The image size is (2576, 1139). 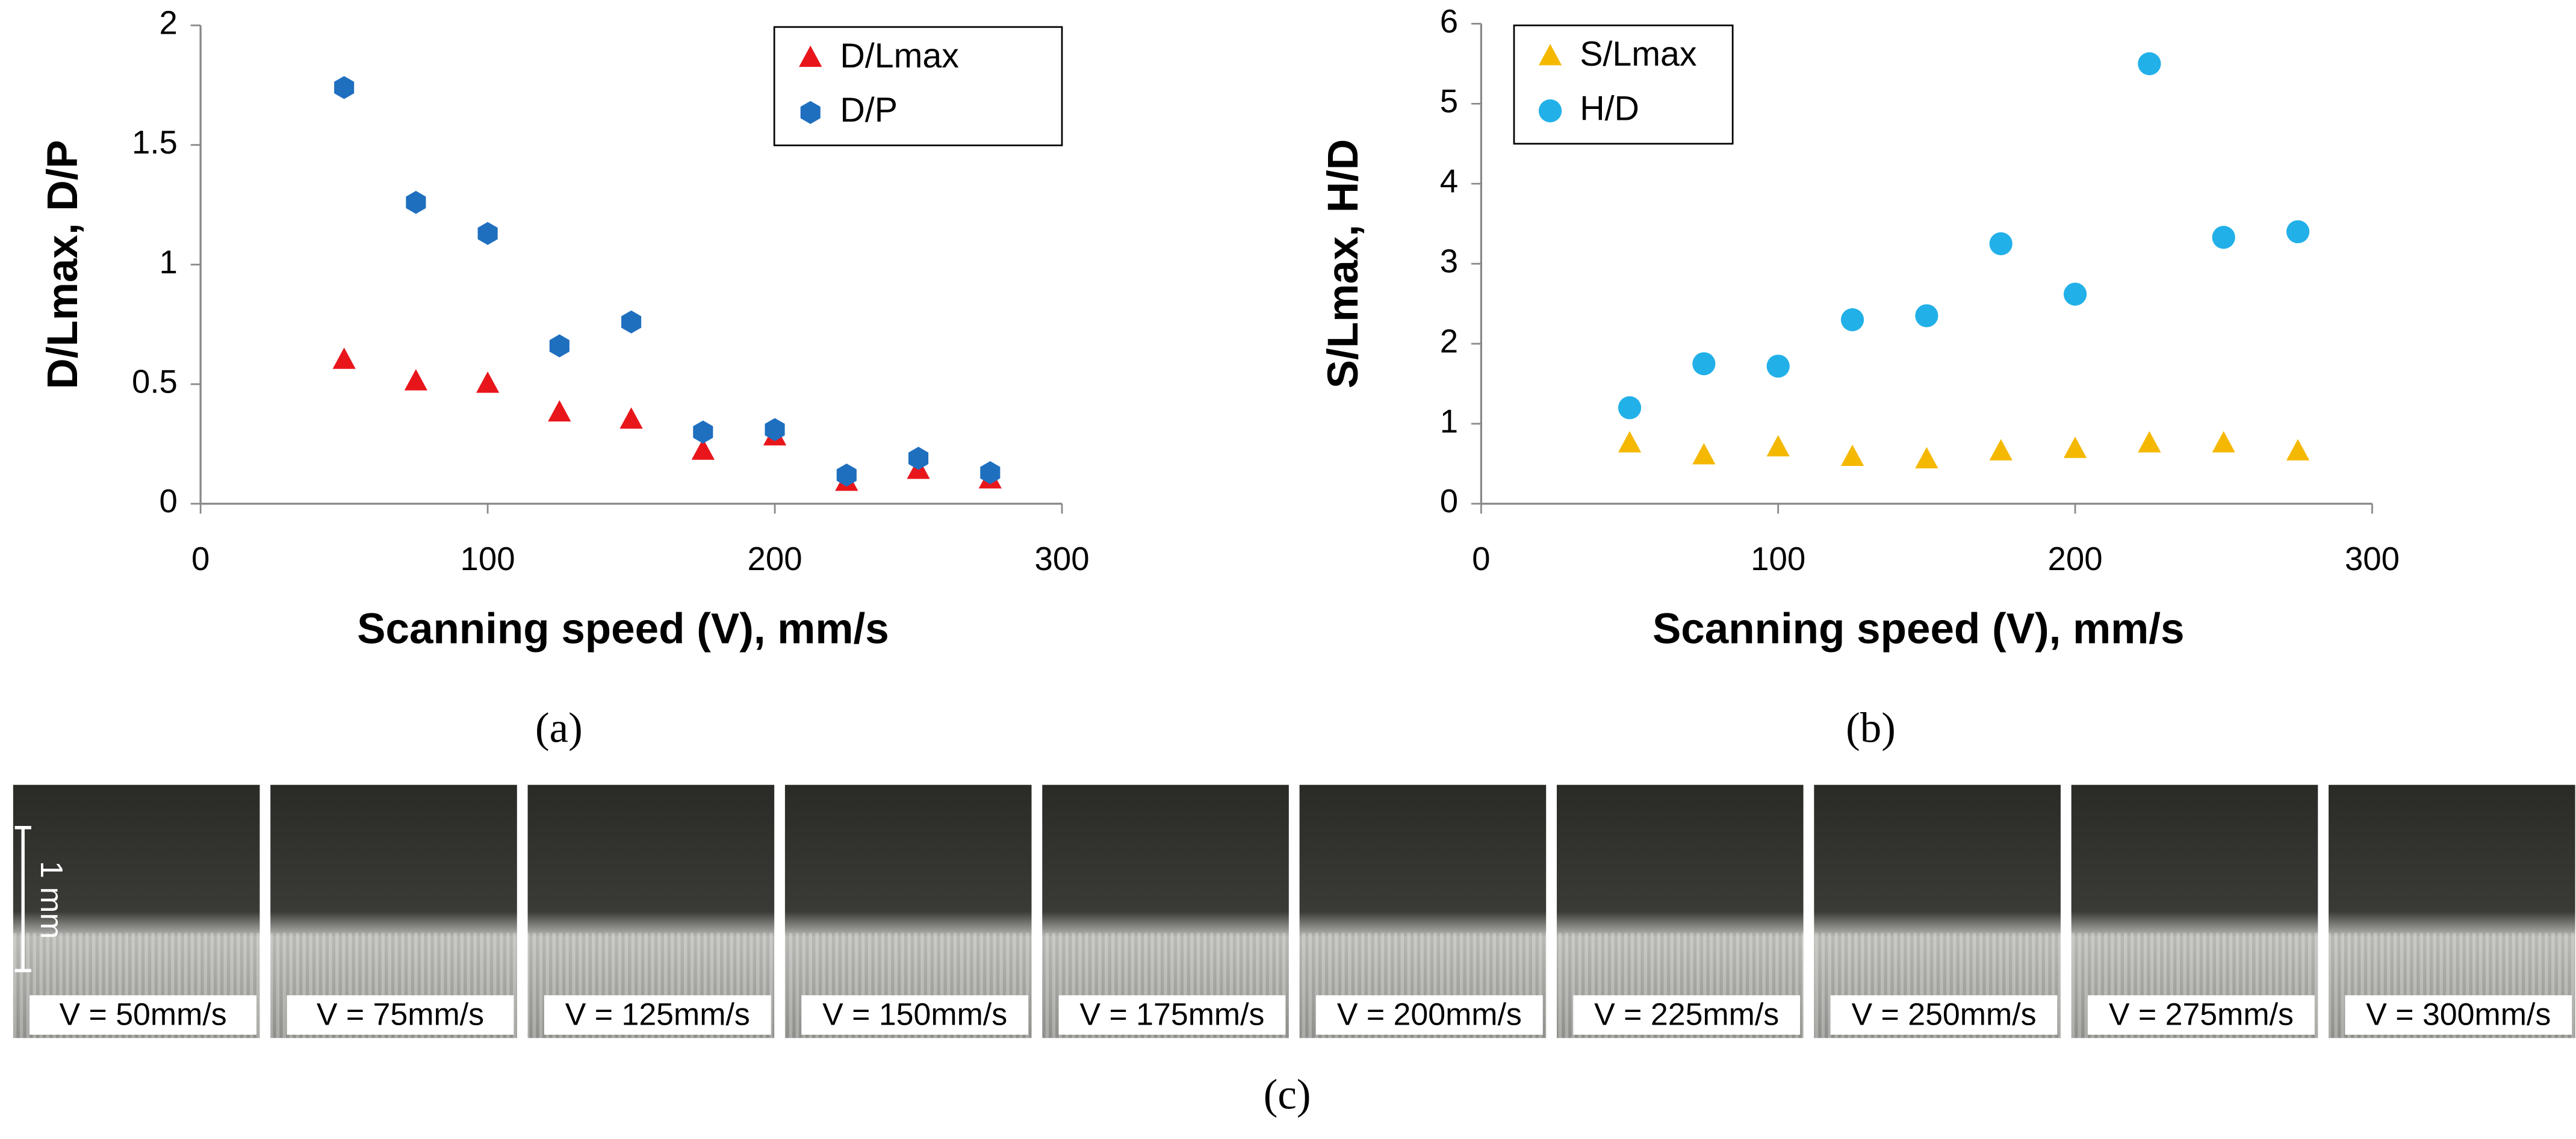 I want to click on photo-label: V = 275mm/s, so click(x=2201, y=1013).